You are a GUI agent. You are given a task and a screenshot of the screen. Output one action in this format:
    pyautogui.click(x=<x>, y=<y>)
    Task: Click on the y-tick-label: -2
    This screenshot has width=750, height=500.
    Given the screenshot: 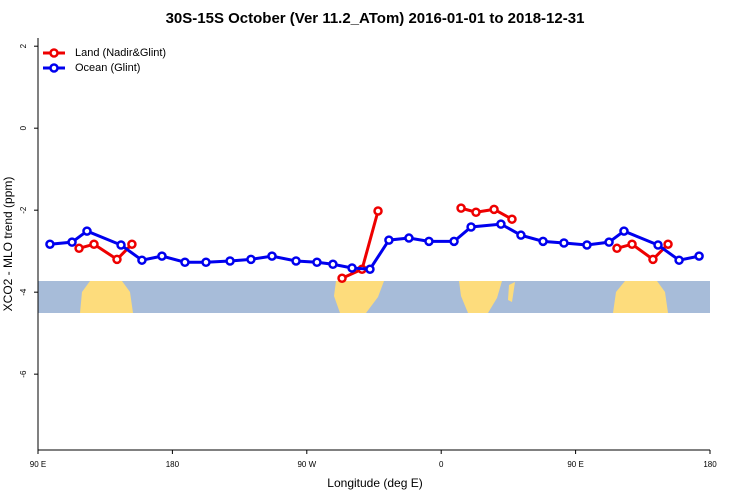 What is the action you would take?
    pyautogui.click(x=23, y=210)
    